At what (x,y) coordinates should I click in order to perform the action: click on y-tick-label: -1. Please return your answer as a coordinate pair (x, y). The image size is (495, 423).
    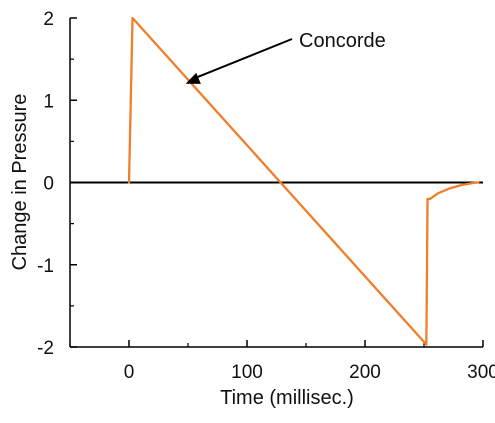
    Looking at the image, I should click on (45, 266).